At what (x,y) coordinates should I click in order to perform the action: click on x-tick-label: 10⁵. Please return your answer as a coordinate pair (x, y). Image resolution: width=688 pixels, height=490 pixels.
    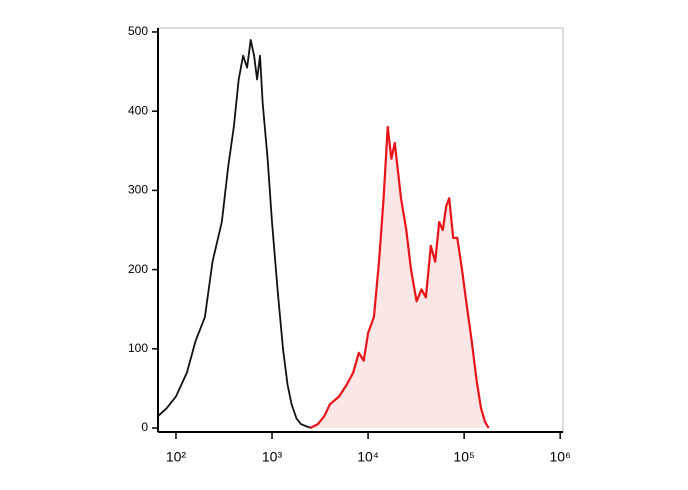
    Looking at the image, I should click on (463, 457).